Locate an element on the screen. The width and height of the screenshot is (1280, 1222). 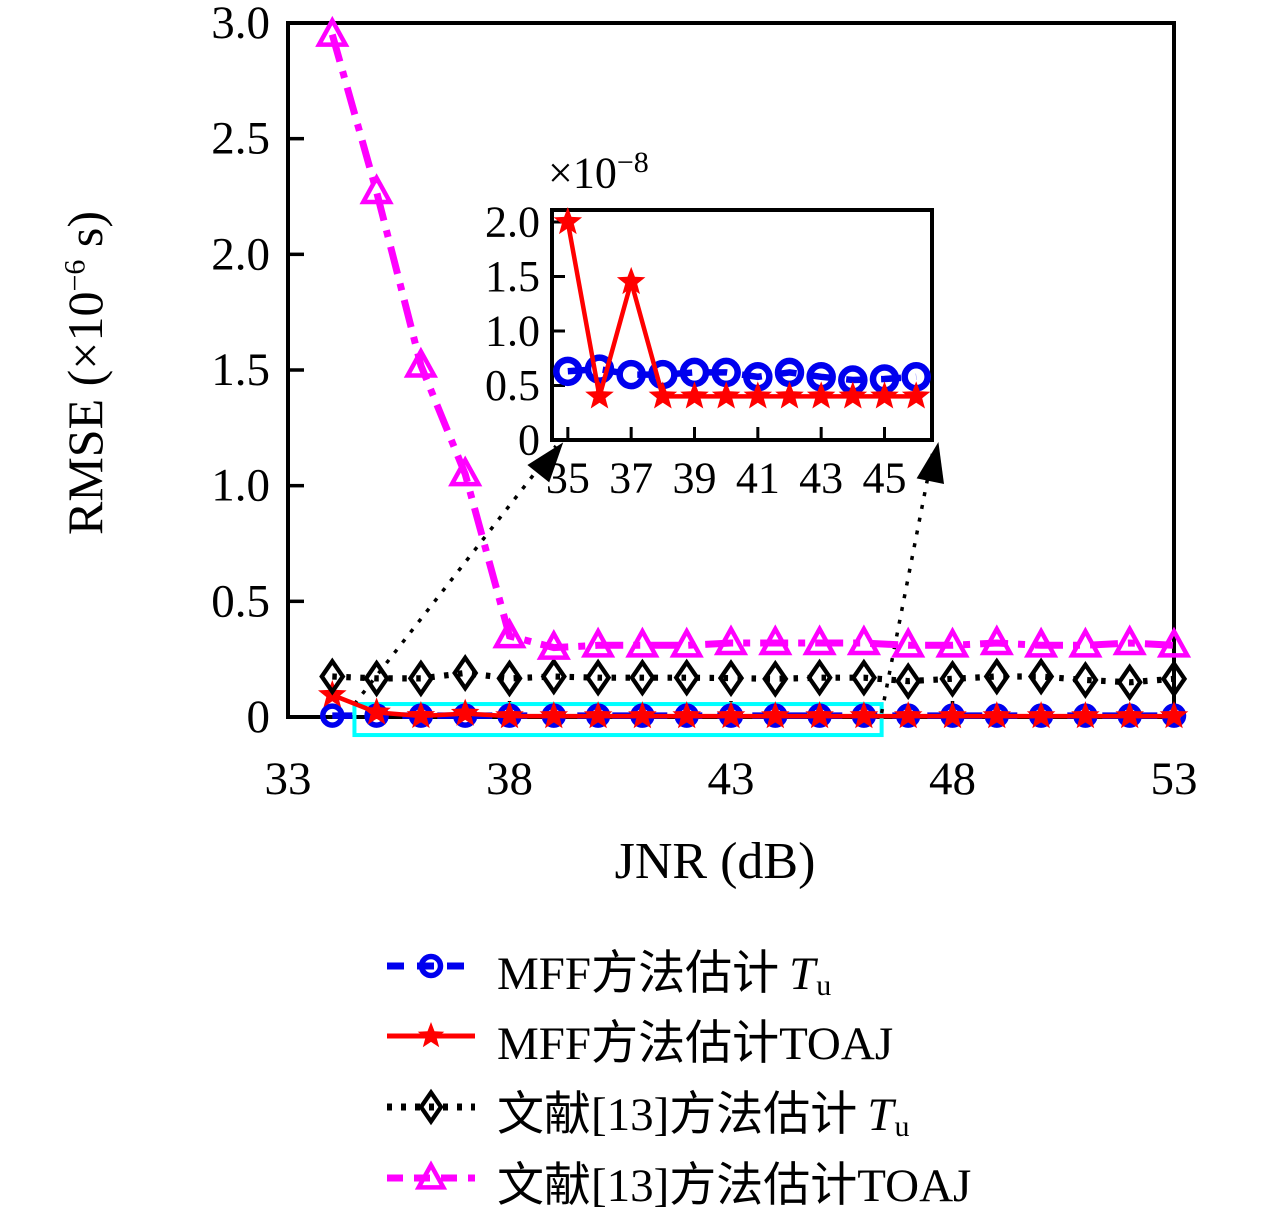
x-tick-label: 38 is located at coordinates (509, 779).